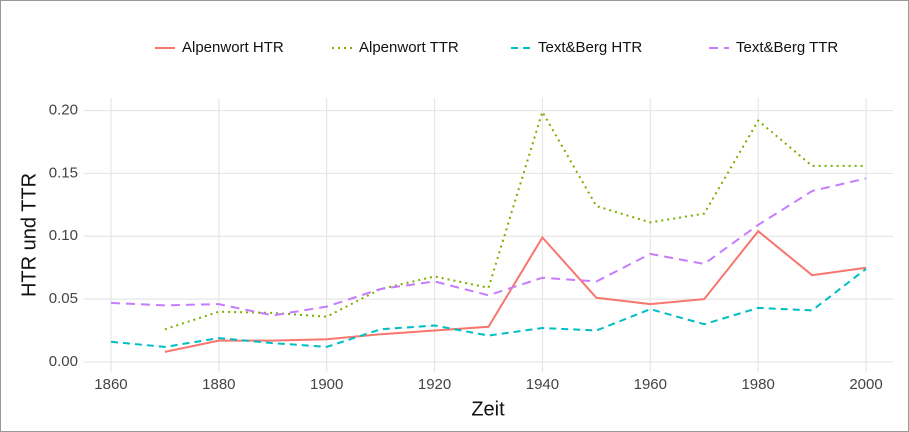  Describe the element at coordinates (787, 47) in the screenshot. I see `legend-label: Text&Berg TTR` at that location.